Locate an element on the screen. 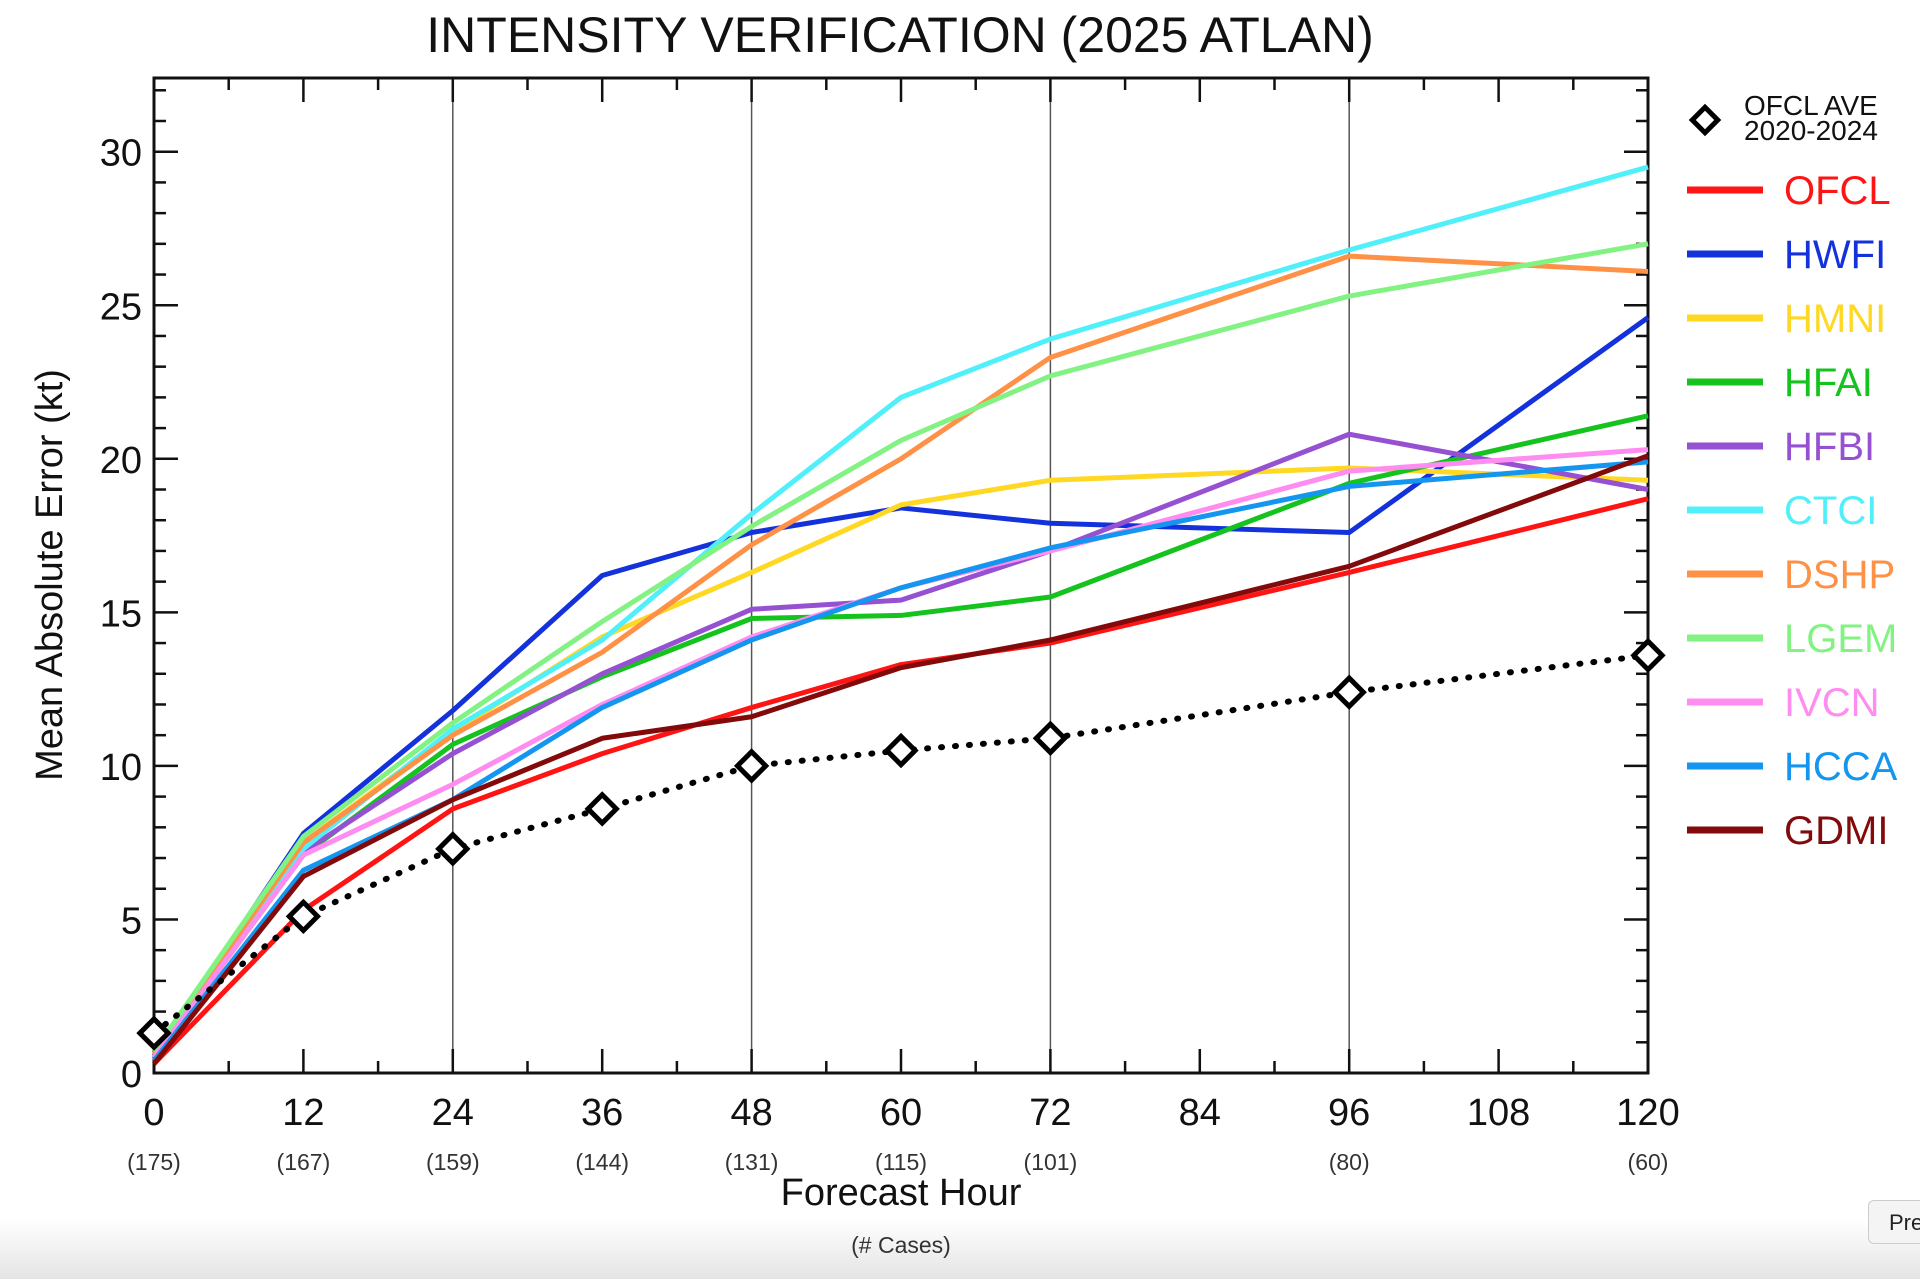 The image size is (1920, 1279). chart-title: INTENSITY VERIFICATION (2025 ATLAN) is located at coordinates (899, 35).